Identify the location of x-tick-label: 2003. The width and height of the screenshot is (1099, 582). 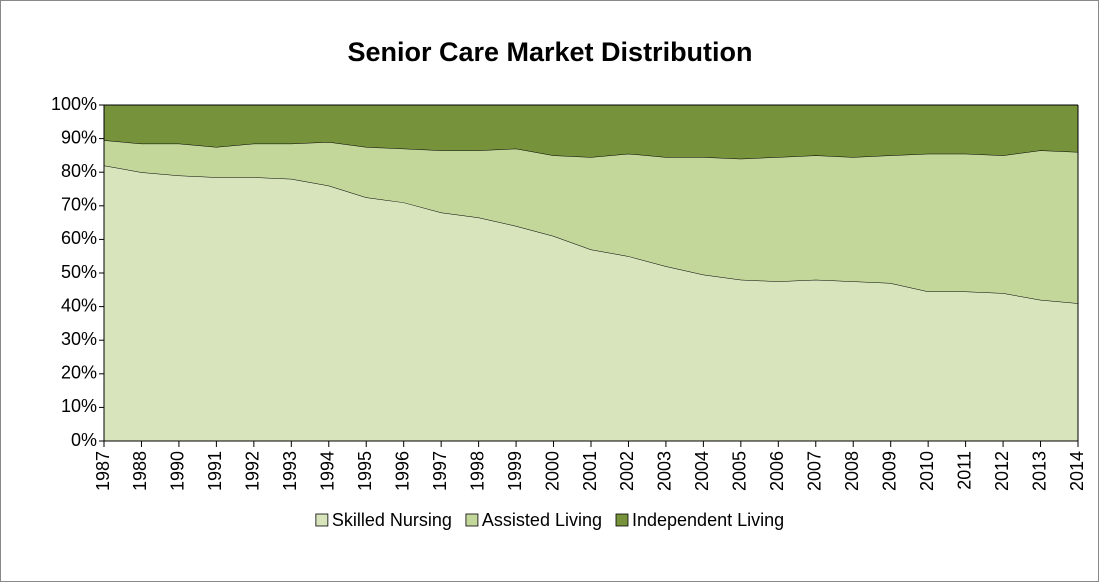
(665, 471).